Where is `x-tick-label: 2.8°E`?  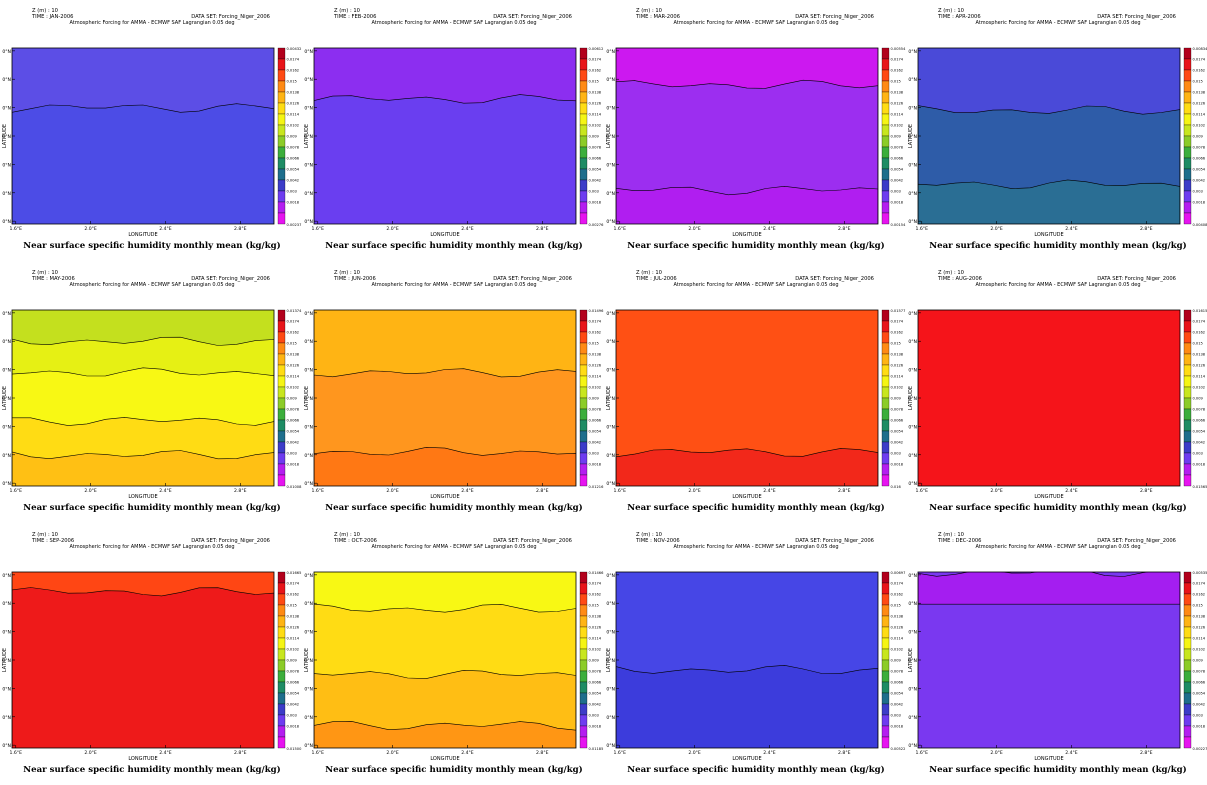 x-tick-label: 2.8°E is located at coordinates (240, 229).